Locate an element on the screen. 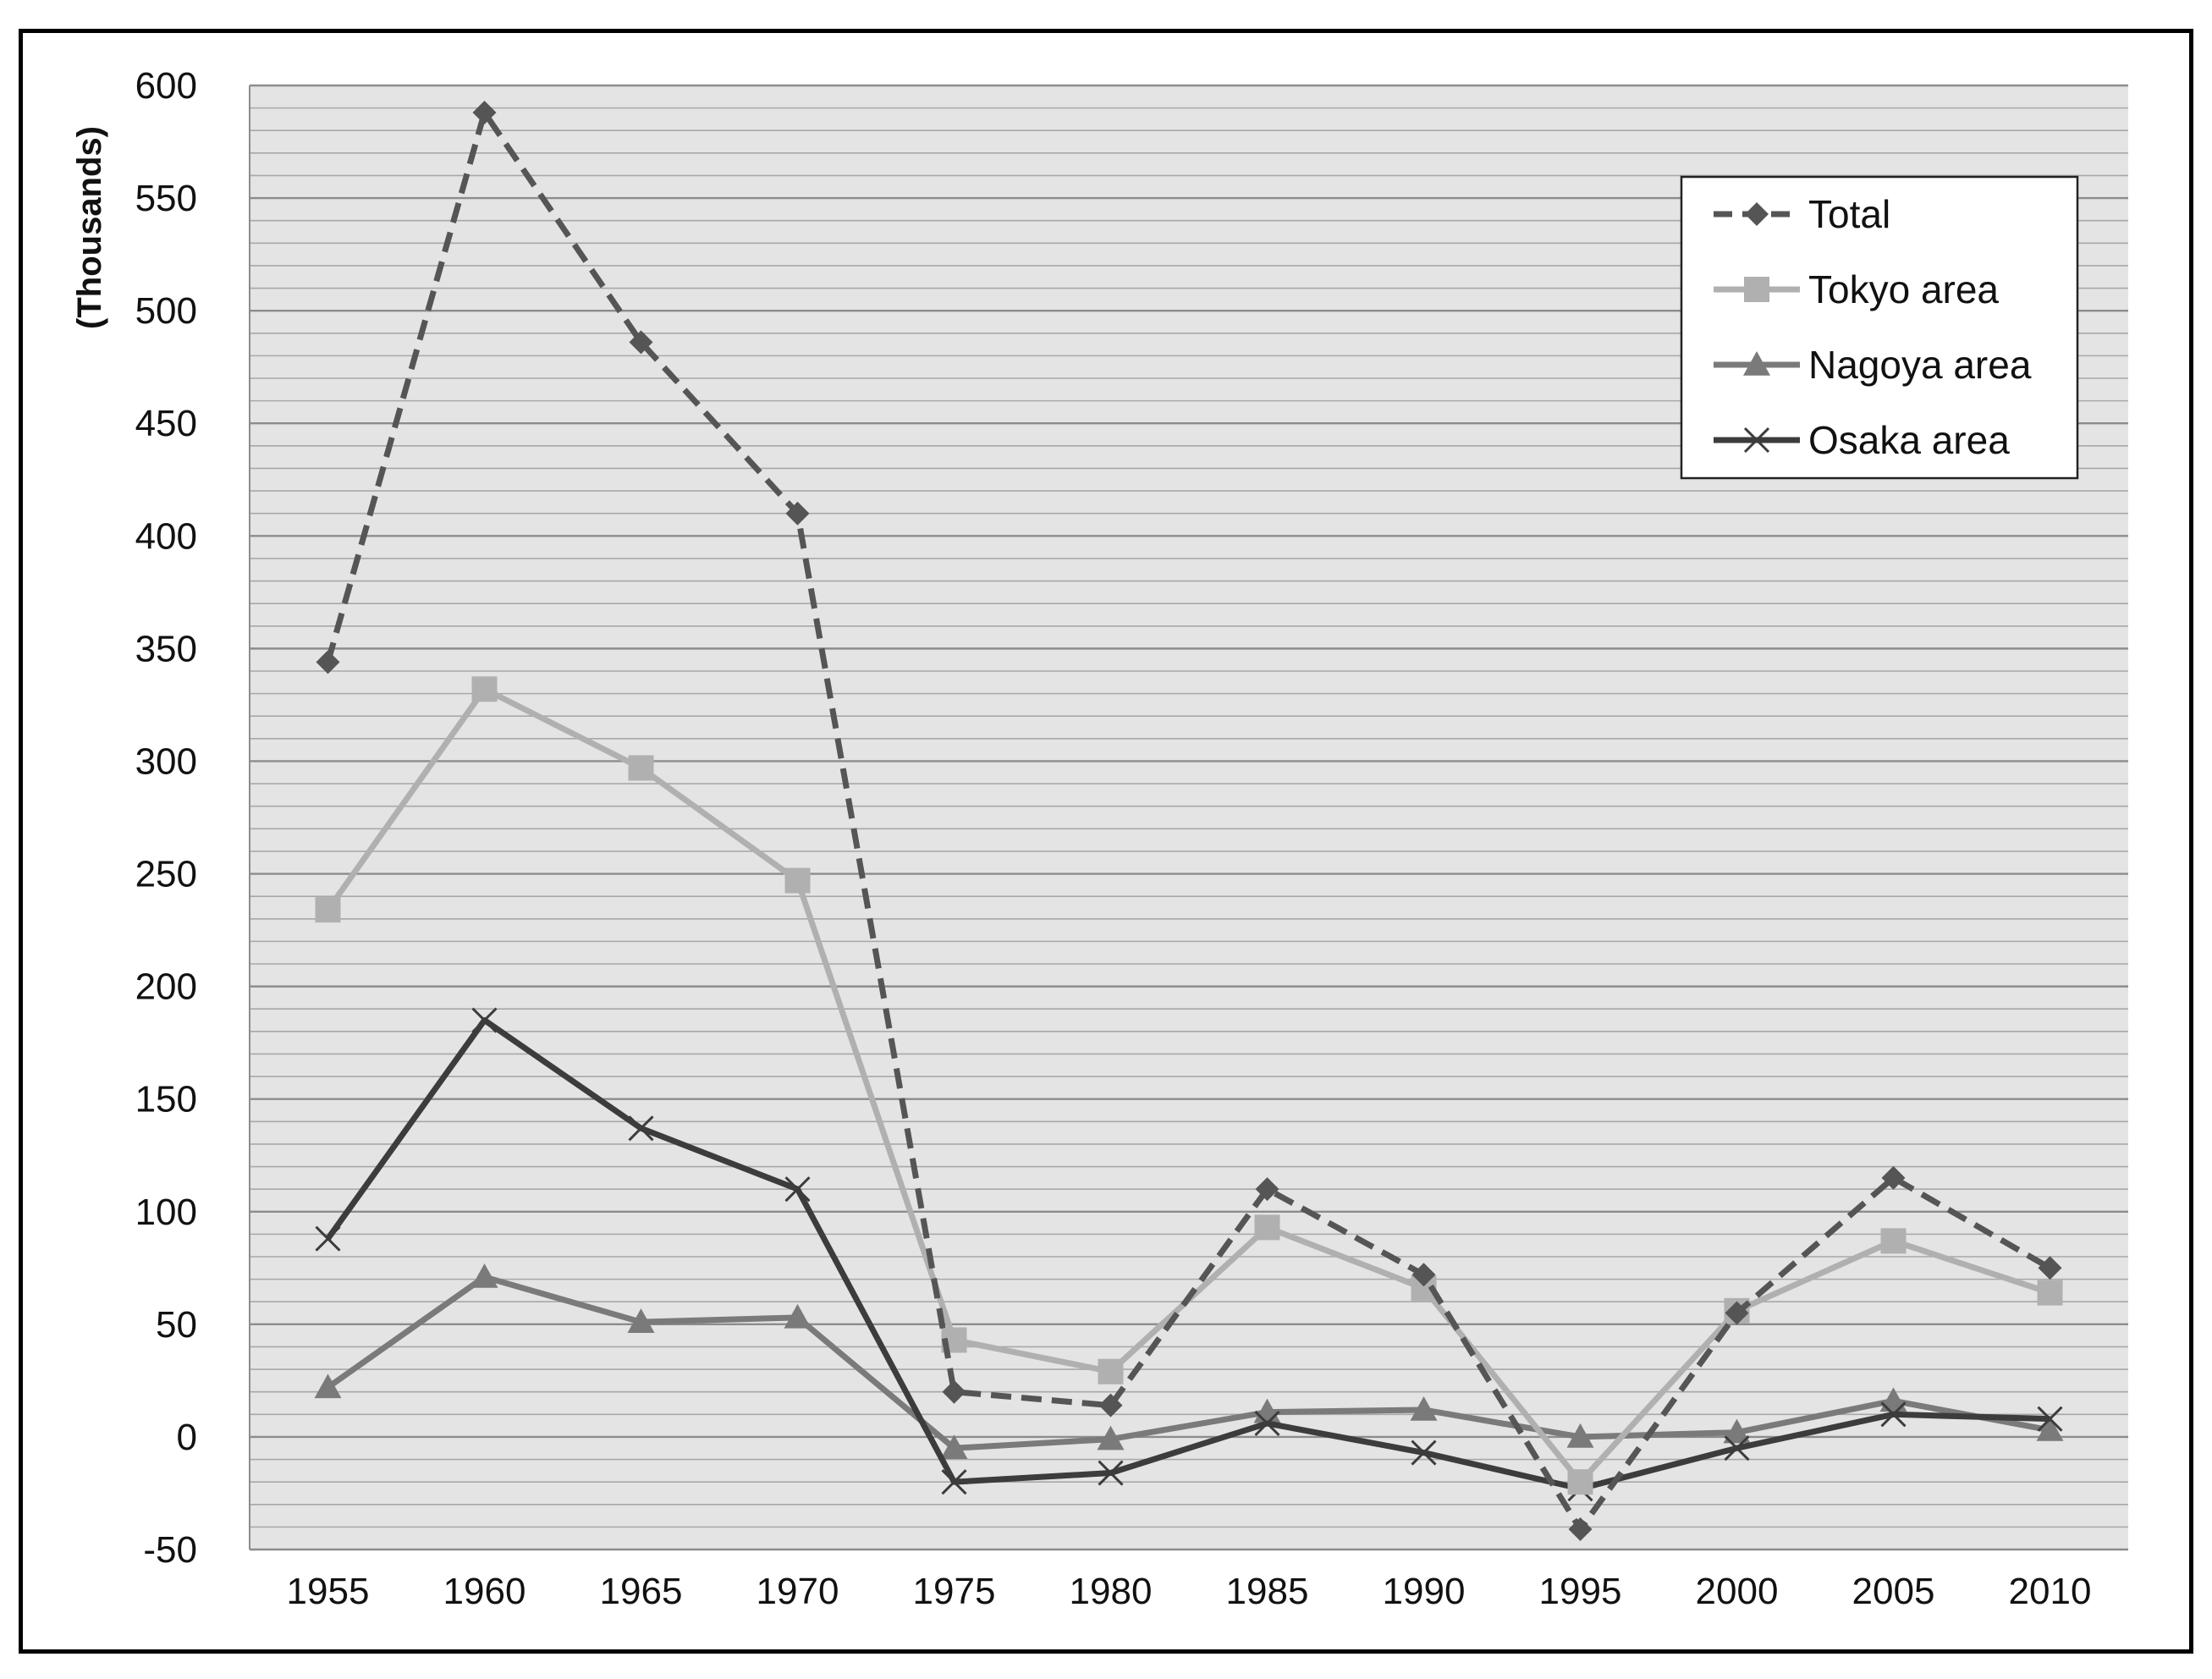 The width and height of the screenshot is (2212, 1679). legend-label: Tokyo area is located at coordinates (1903, 289).